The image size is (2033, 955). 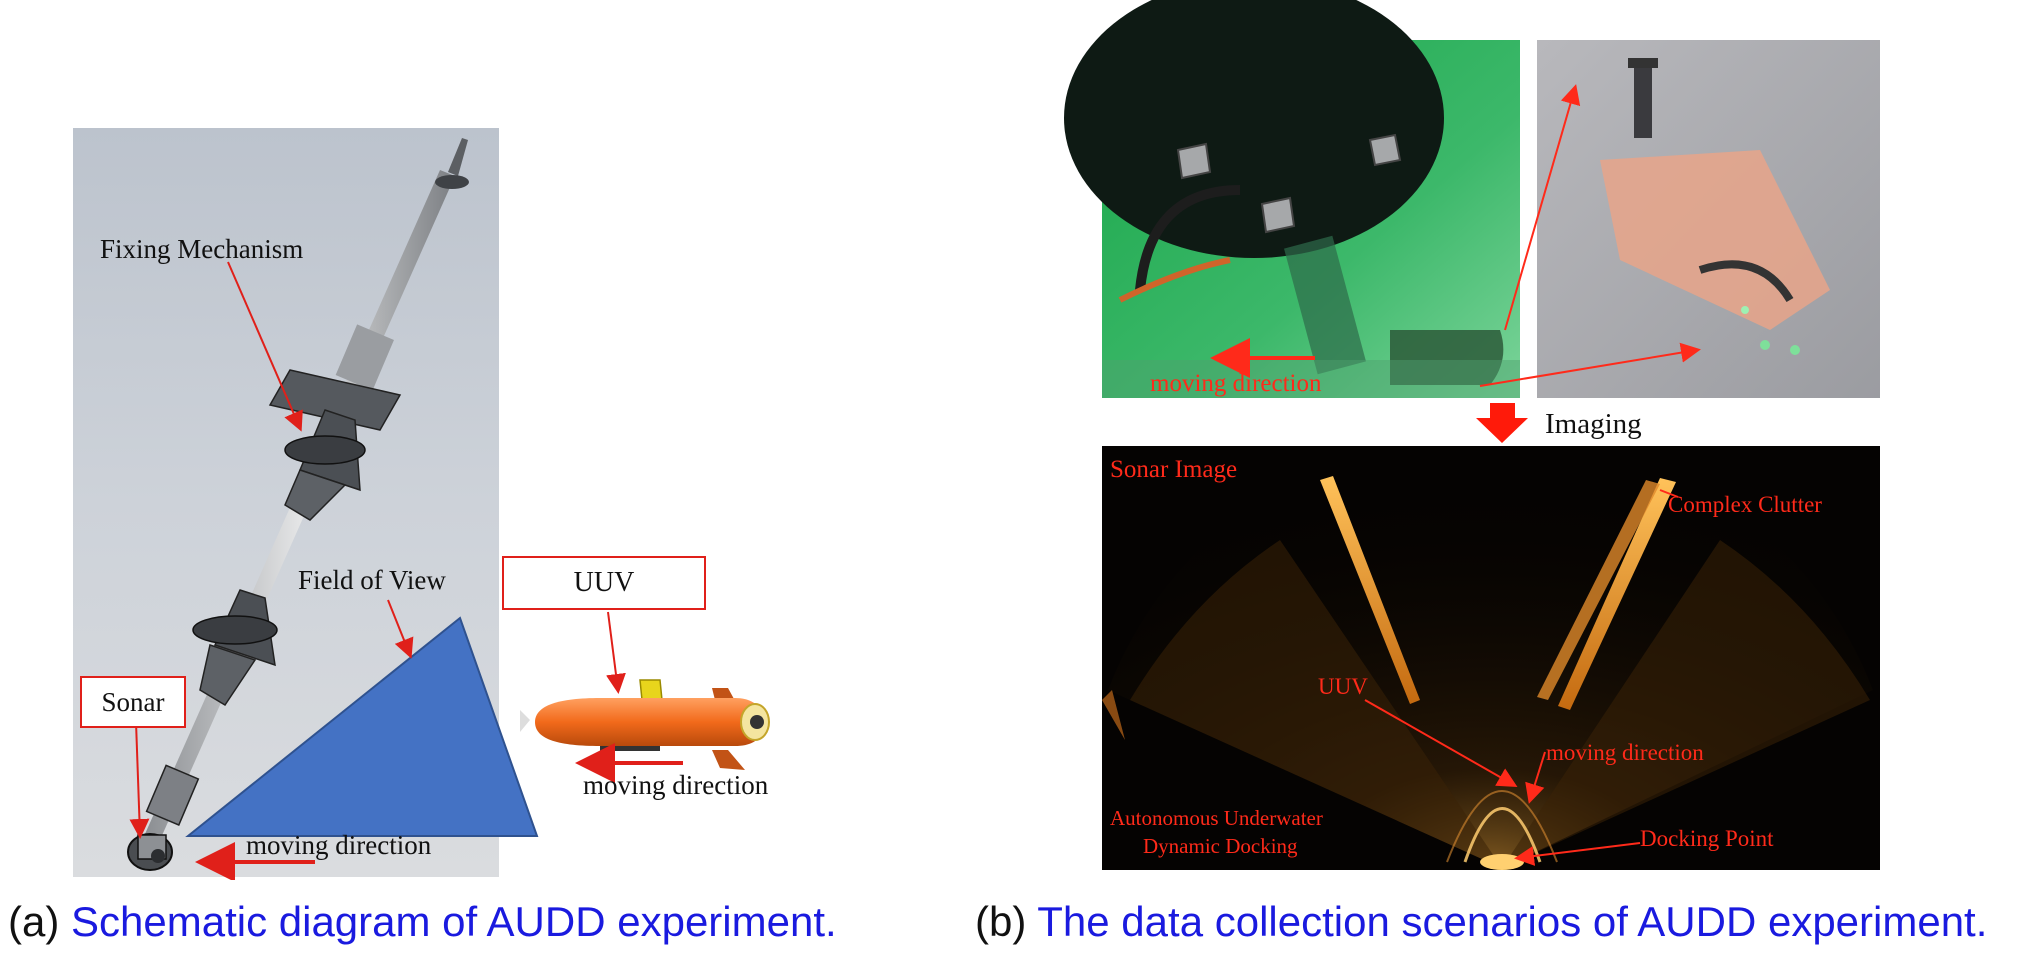 What do you see at coordinates (1216, 818) in the screenshot?
I see `audd-label-line1: Autonomous Underwater` at bounding box center [1216, 818].